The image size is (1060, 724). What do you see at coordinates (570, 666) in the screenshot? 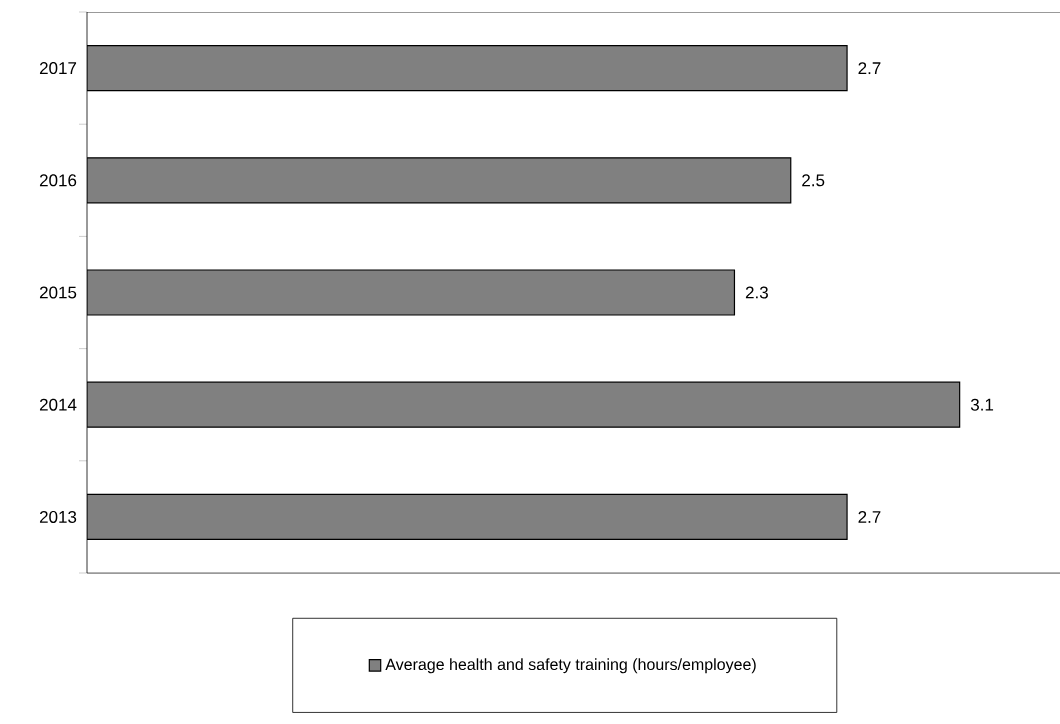
I see `legend-label: Average health and safety training (hours/employee)` at bounding box center [570, 666].